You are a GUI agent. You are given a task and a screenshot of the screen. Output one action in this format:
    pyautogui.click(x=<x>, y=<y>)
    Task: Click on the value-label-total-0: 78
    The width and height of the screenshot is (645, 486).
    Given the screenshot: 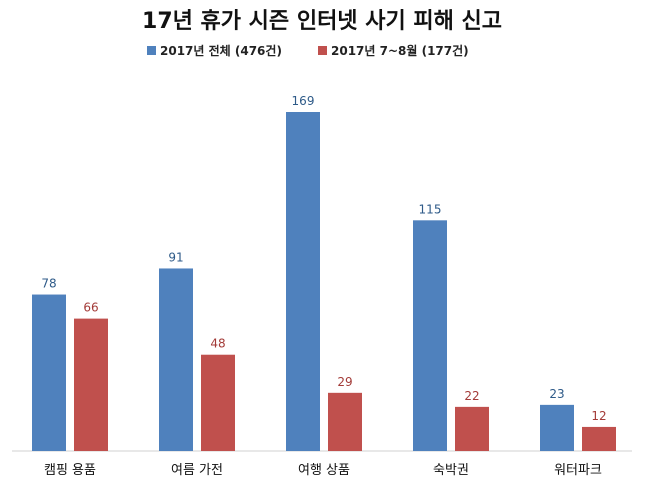 What is the action you would take?
    pyautogui.click(x=48, y=284)
    